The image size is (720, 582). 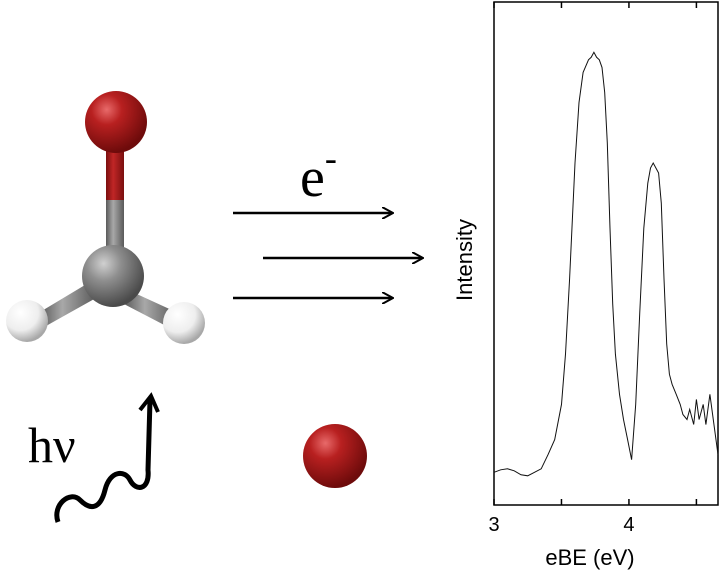 I want to click on oxygen-atom, so click(x=116, y=122).